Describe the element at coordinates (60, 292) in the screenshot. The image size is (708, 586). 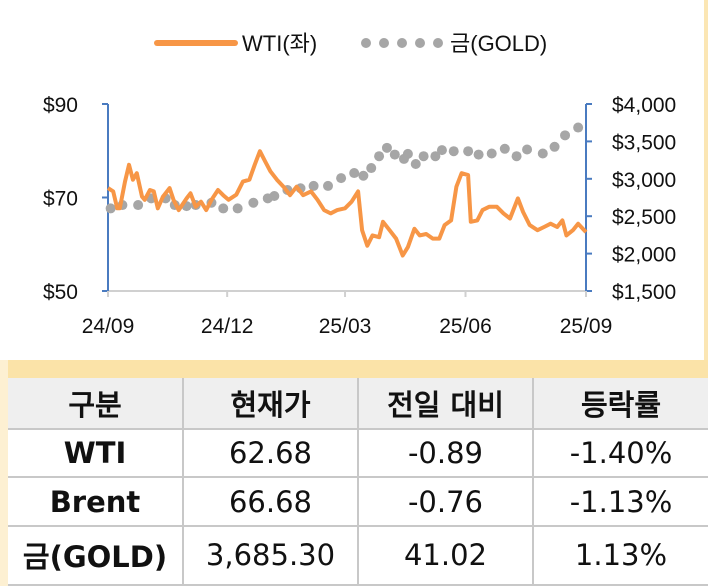
I see `left-tick-label: $50` at that location.